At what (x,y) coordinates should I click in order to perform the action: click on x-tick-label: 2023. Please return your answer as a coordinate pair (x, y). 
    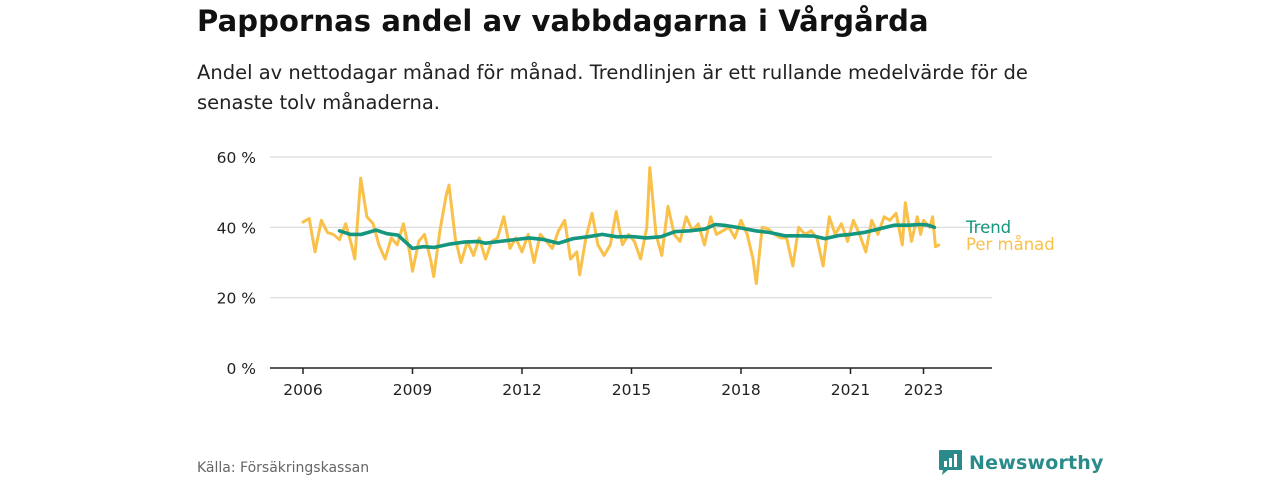
    Looking at the image, I should click on (923, 390).